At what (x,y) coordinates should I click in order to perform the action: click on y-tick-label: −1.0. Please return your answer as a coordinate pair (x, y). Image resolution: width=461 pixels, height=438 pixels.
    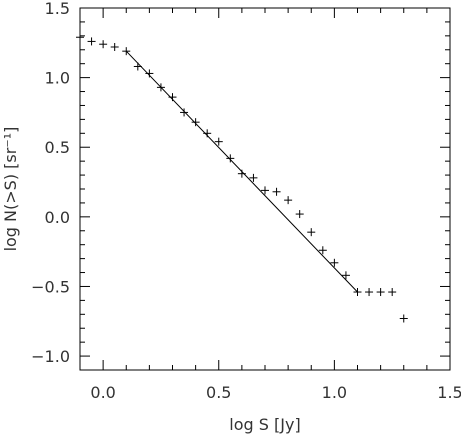
    Looking at the image, I should click on (50, 356).